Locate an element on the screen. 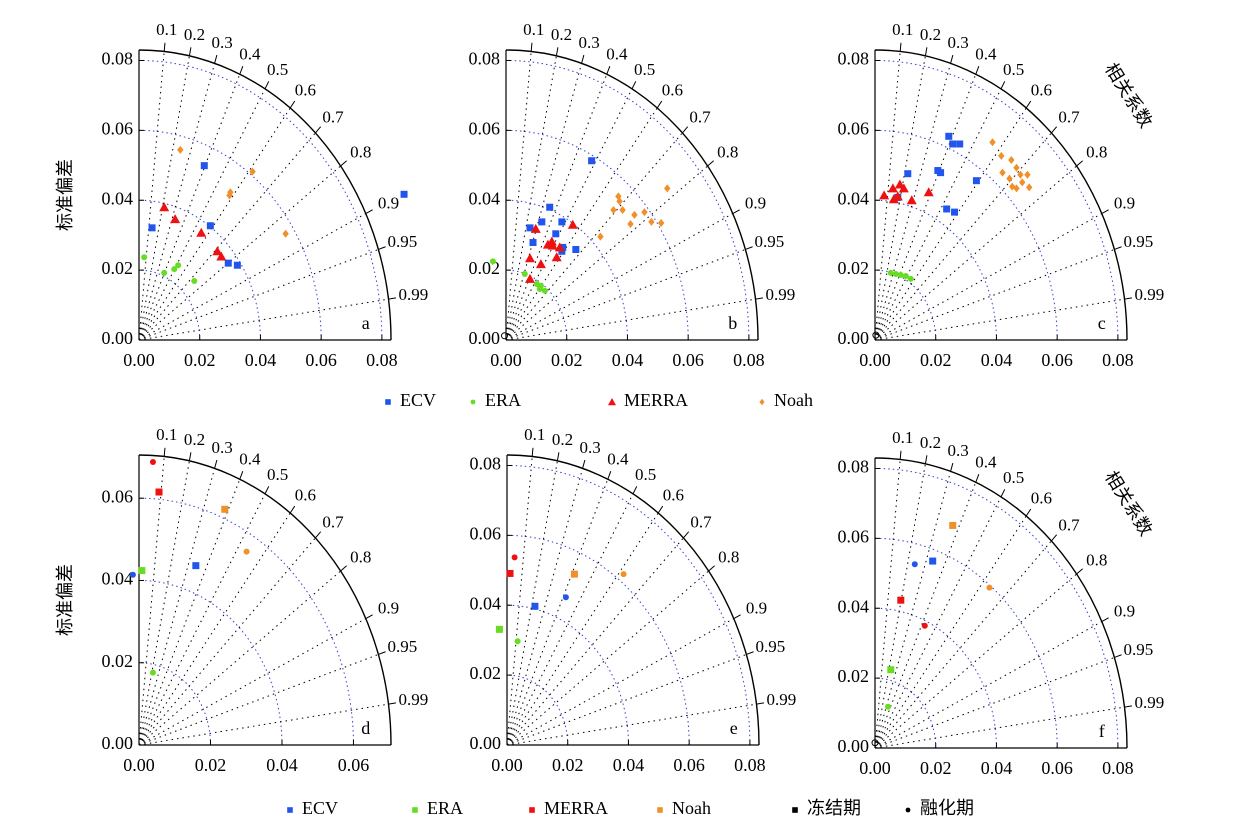 The height and width of the screenshot is (834, 1240). corr-label: 0.9 is located at coordinates (756, 608).